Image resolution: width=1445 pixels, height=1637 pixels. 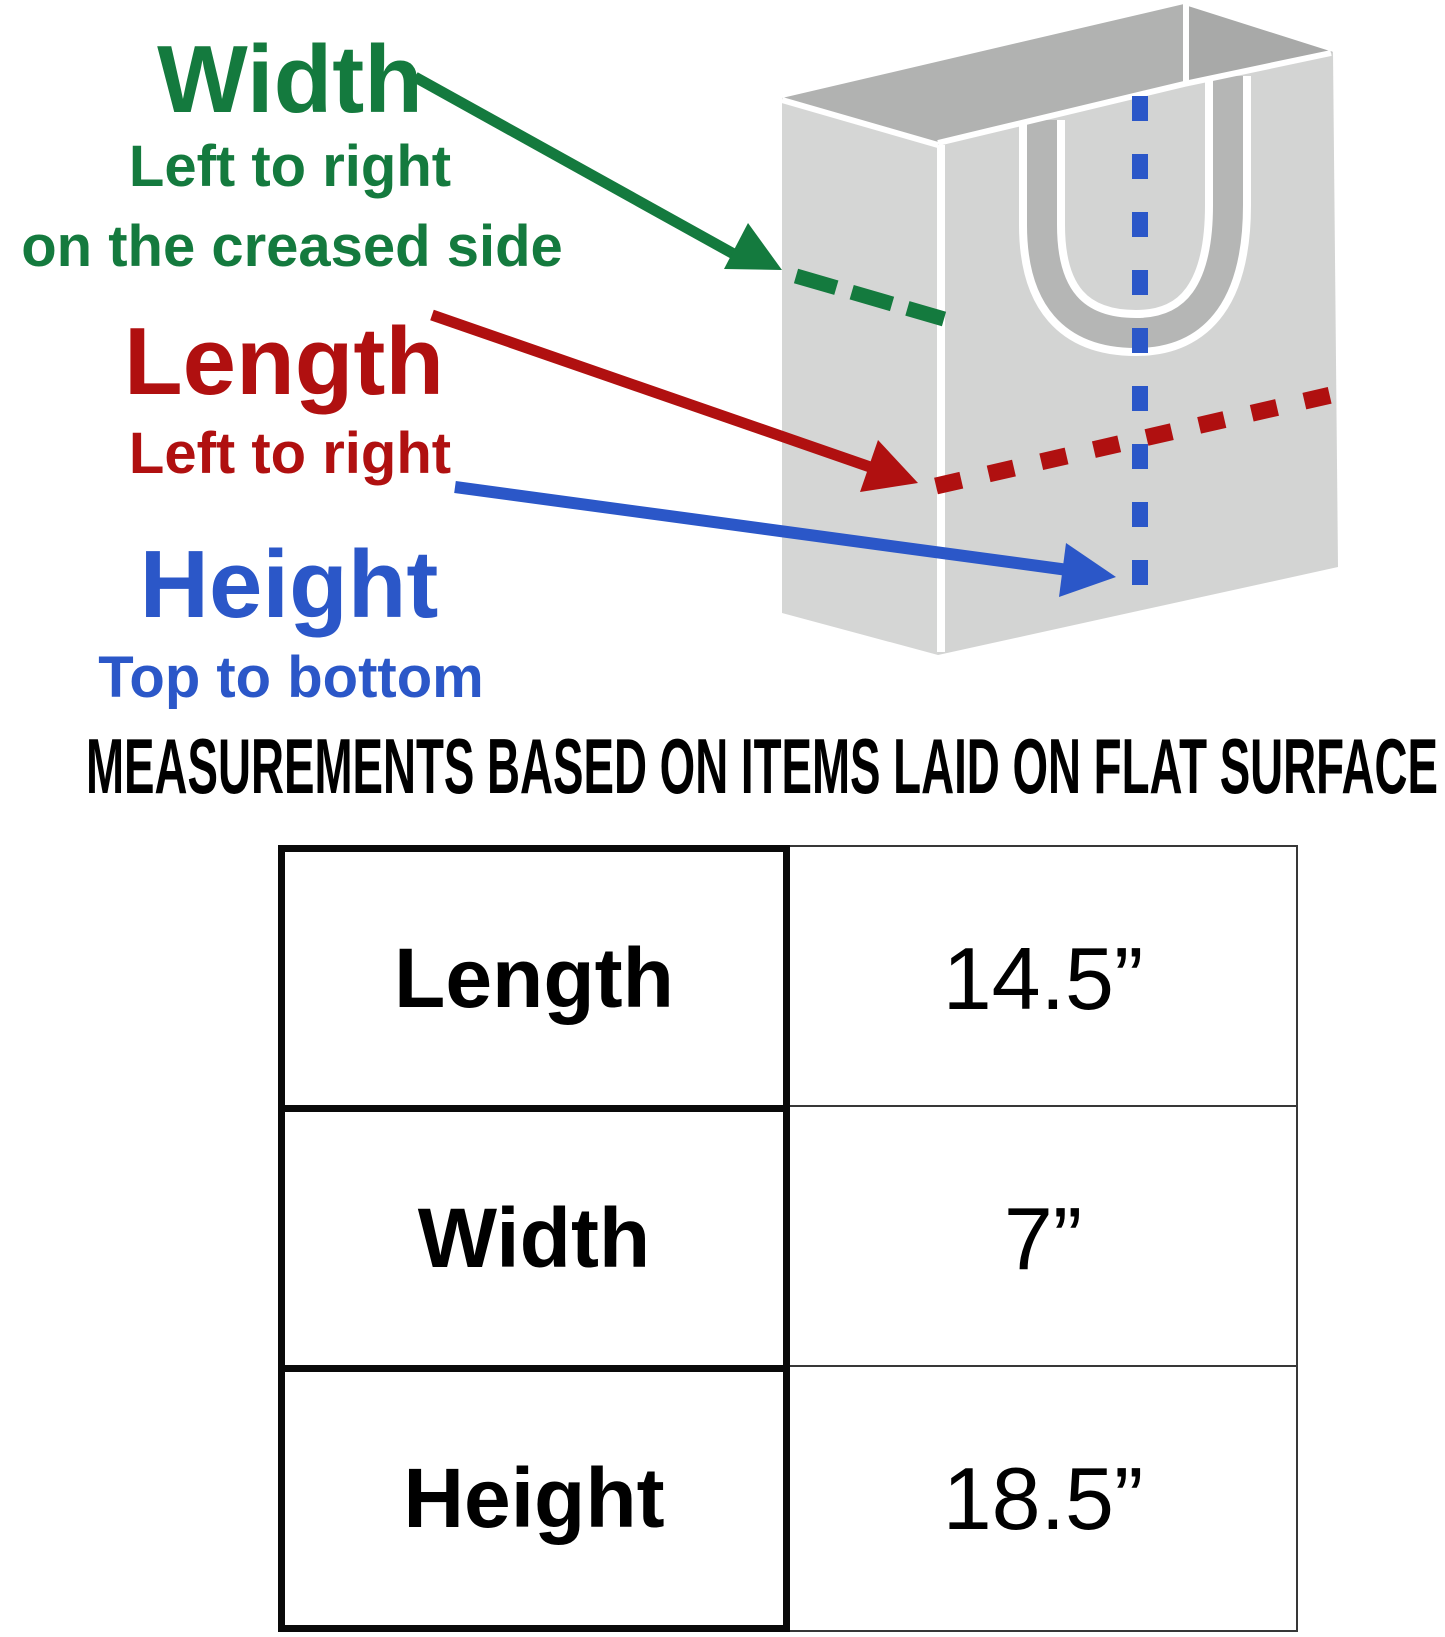 I want to click on width-sublabel-2: on the creased side, so click(x=292, y=246).